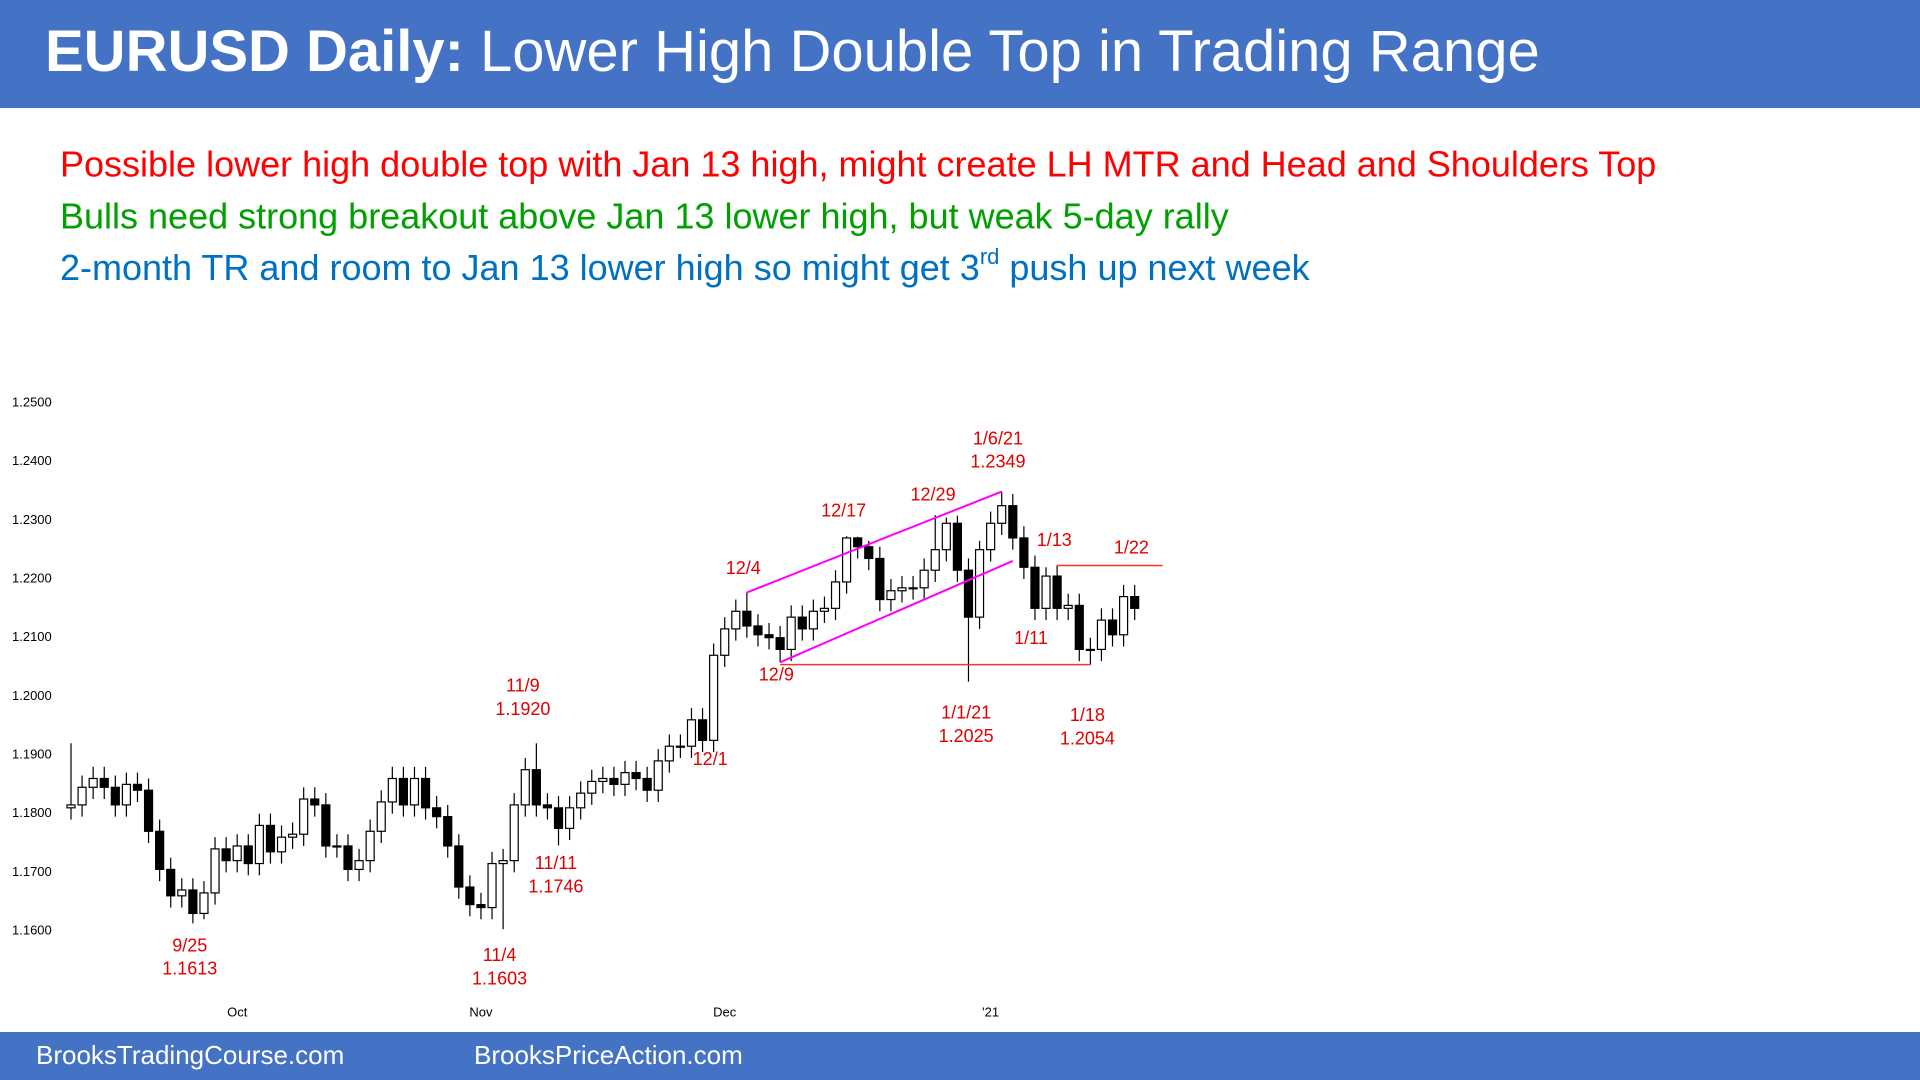 This screenshot has height=1080, width=1920. Describe the element at coordinates (32, 636) in the screenshot. I see `y-tick-label: 1.2100` at that location.